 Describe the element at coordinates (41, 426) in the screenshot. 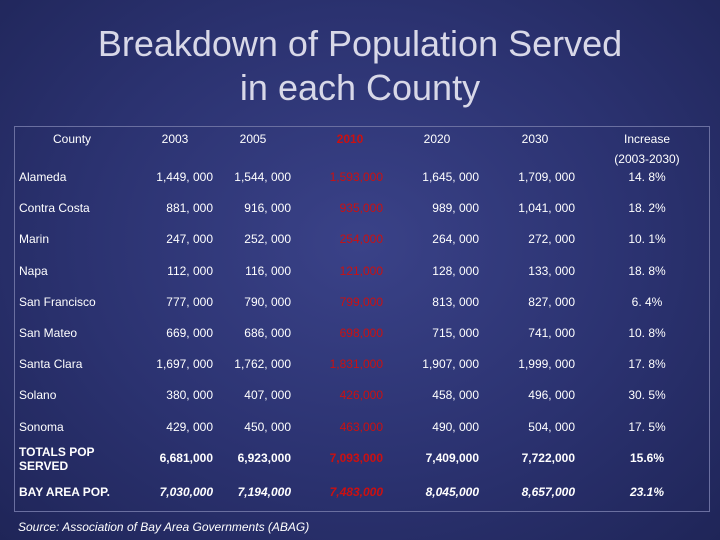

I see `cell-county: Sonoma` at that location.